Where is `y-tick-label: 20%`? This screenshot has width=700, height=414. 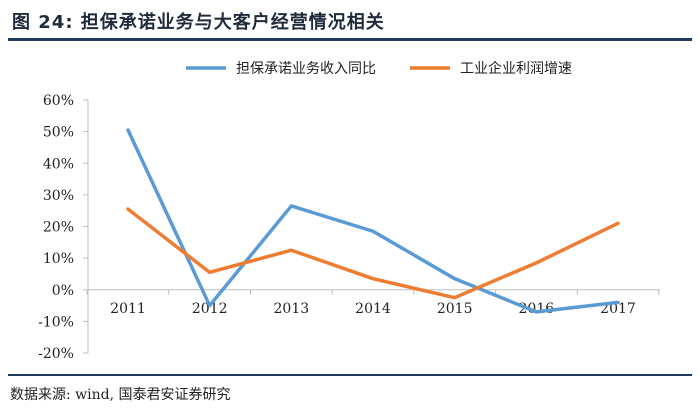
y-tick-label: 20% is located at coordinates (58, 228).